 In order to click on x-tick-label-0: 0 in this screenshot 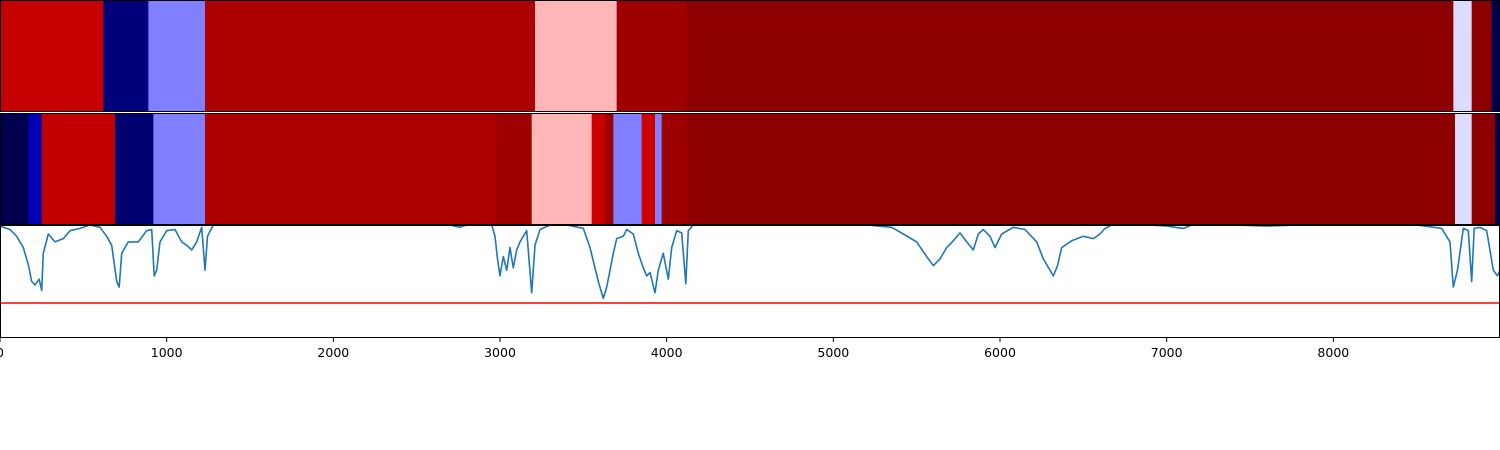, I will do `click(2, 352)`.